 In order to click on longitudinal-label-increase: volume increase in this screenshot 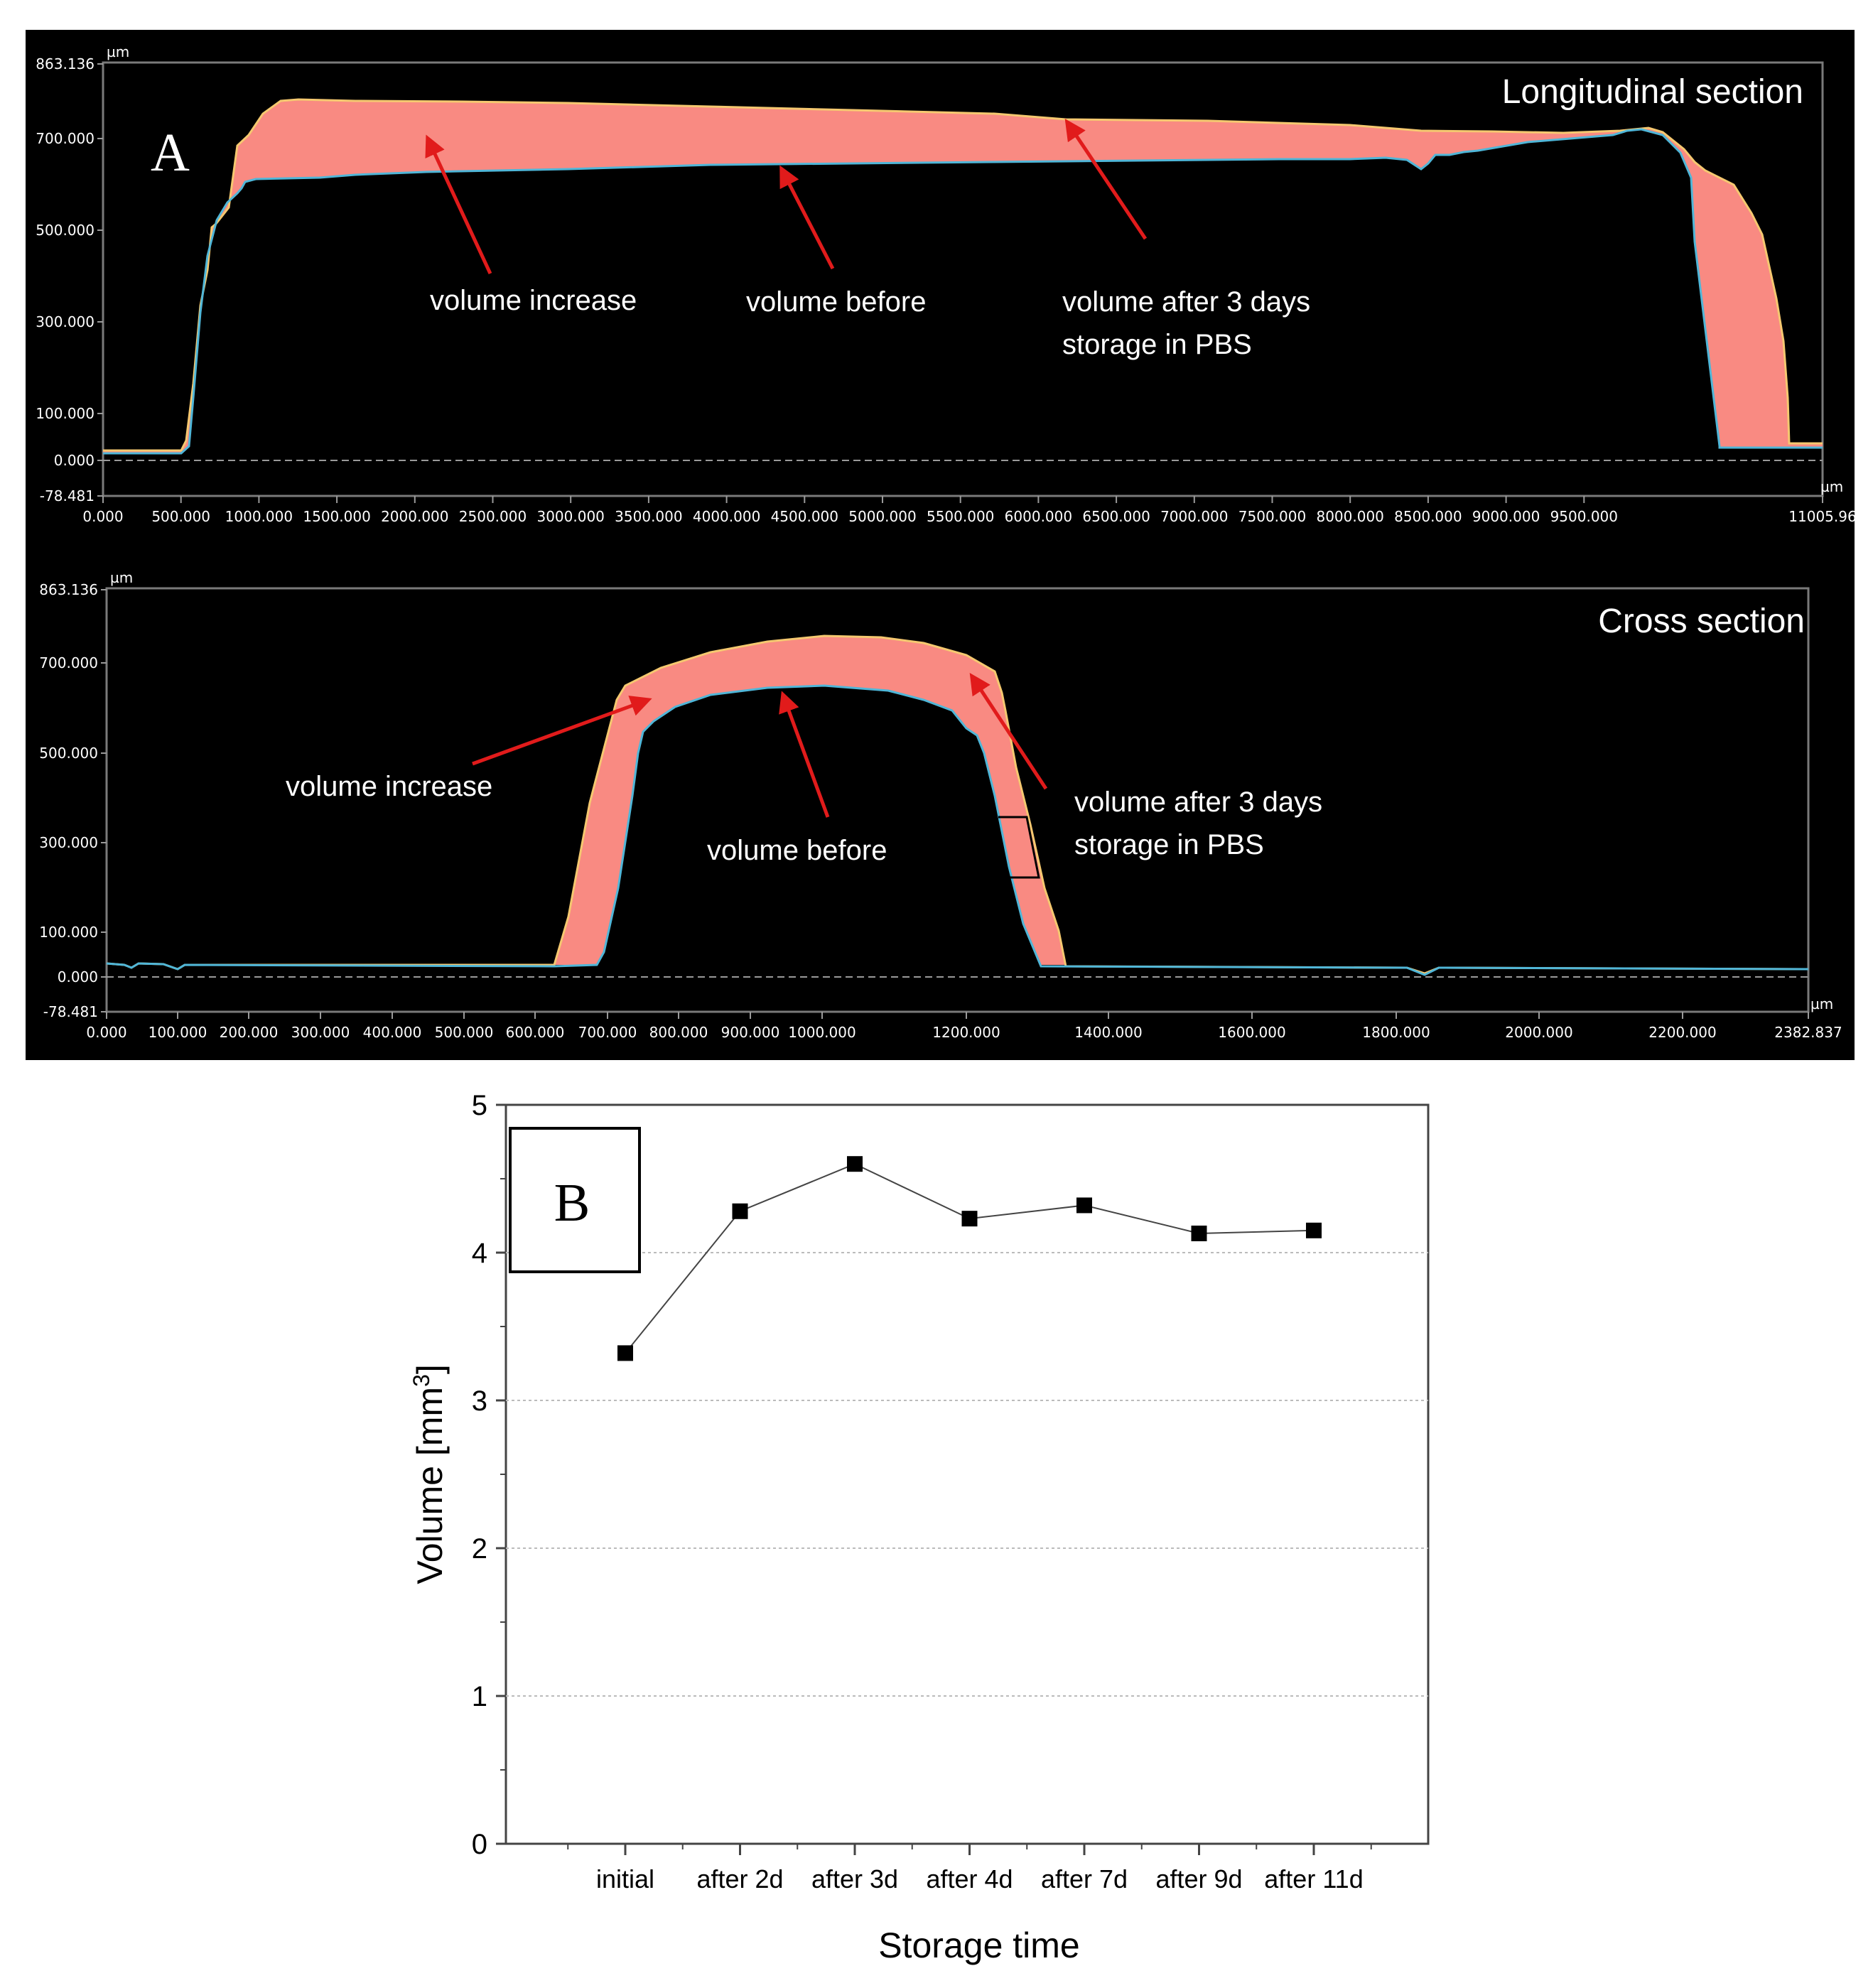, I will do `click(533, 300)`.